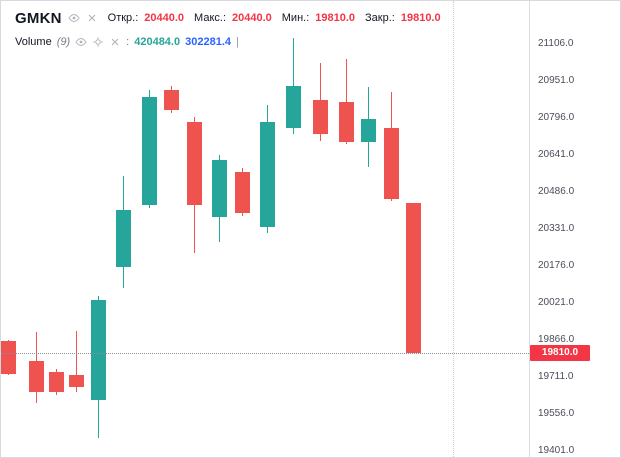  What do you see at coordinates (380, 18) in the screenshot?
I see `ohlc-close-label: Закр.:` at bounding box center [380, 18].